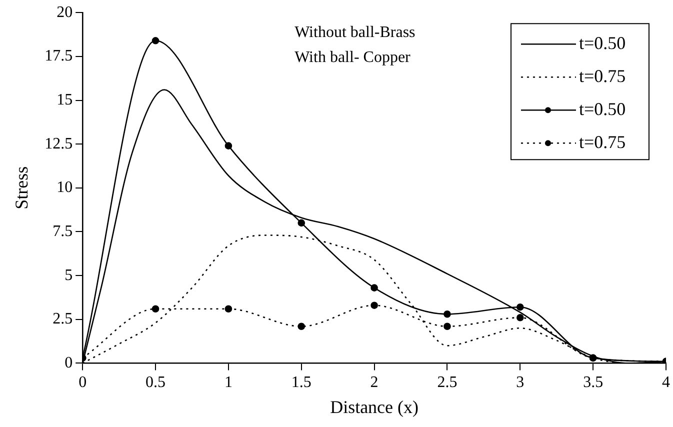 The width and height of the screenshot is (673, 427). I want to click on x-tick-label: 2, so click(374, 383).